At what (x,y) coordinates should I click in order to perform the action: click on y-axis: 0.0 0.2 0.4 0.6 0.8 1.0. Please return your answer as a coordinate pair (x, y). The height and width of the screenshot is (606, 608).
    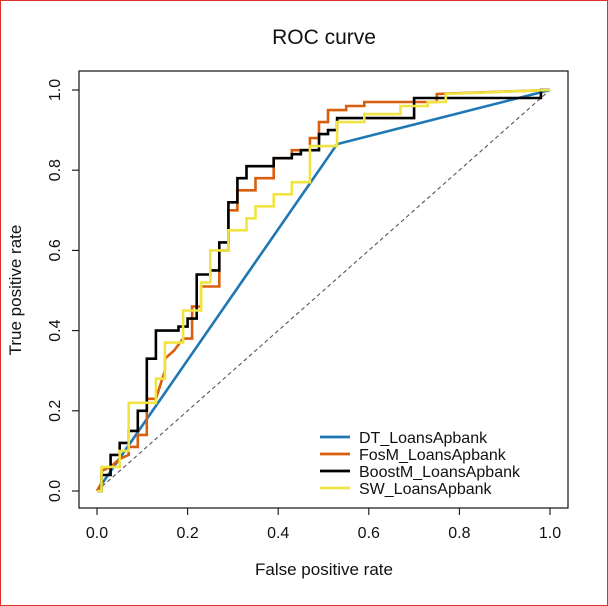
    Looking at the image, I should click on (63, 290).